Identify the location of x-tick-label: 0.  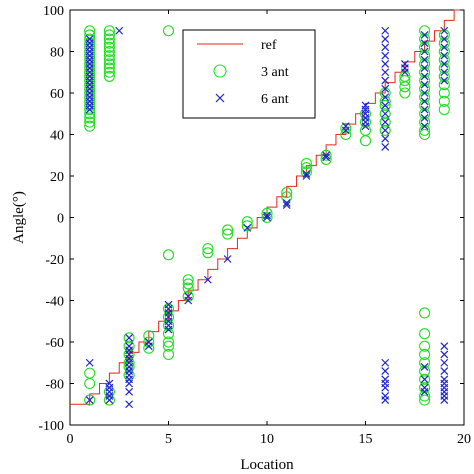
(70, 439).